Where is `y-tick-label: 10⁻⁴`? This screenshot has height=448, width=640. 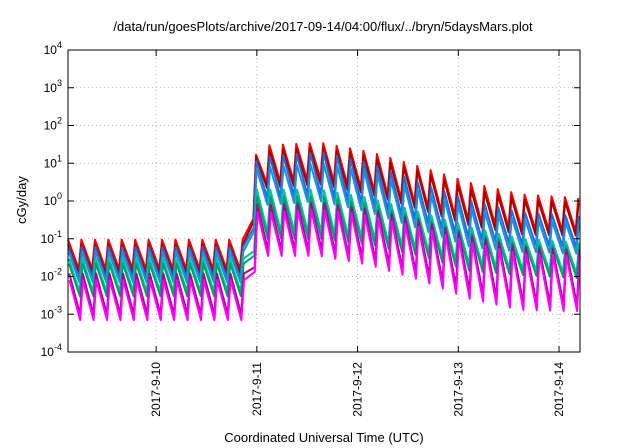
y-tick-label: 10⁻⁴ is located at coordinates (51, 350).